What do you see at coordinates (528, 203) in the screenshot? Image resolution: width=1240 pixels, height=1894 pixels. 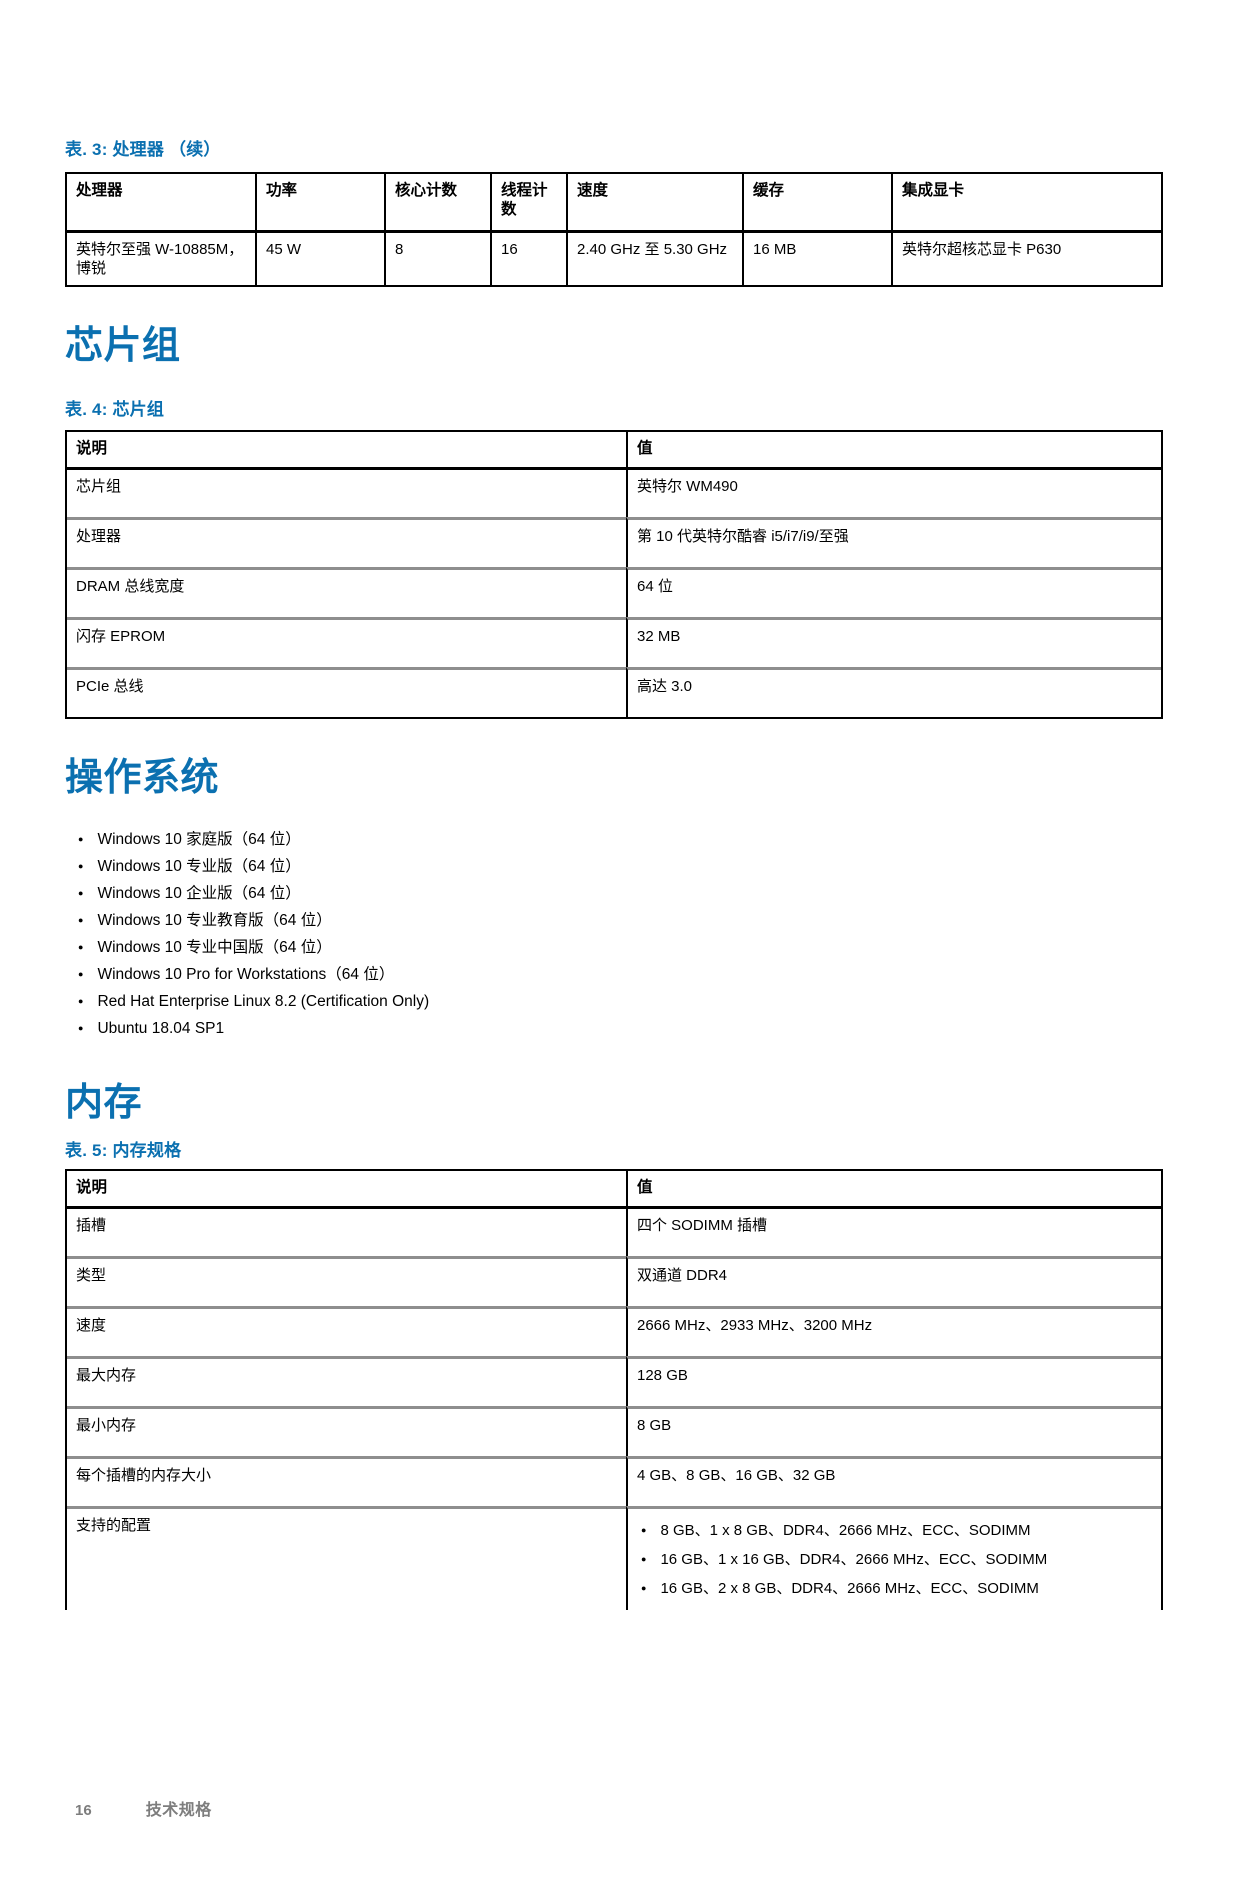 I see `table-header-cell: 线程计数` at bounding box center [528, 203].